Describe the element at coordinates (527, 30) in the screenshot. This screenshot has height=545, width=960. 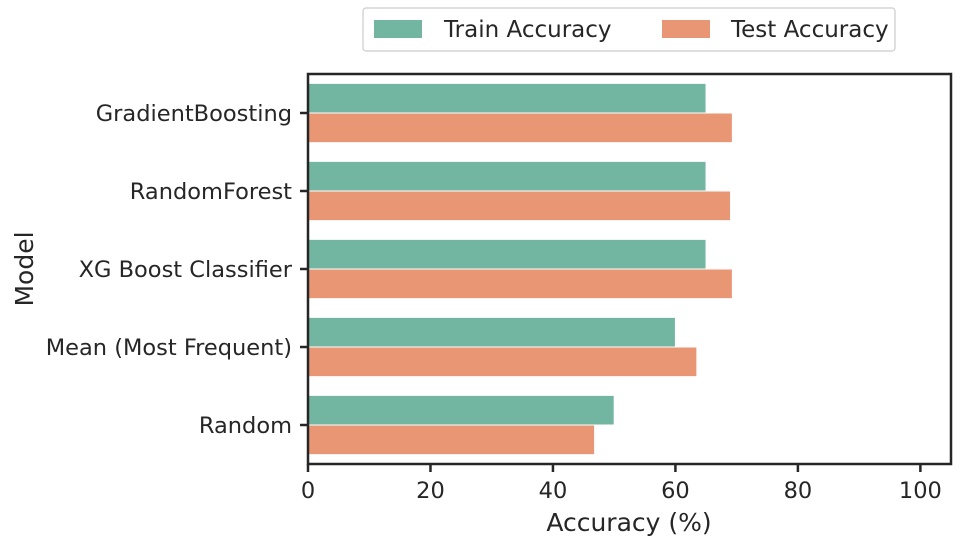
I see `legend-label-train: Train Accuracy` at that location.